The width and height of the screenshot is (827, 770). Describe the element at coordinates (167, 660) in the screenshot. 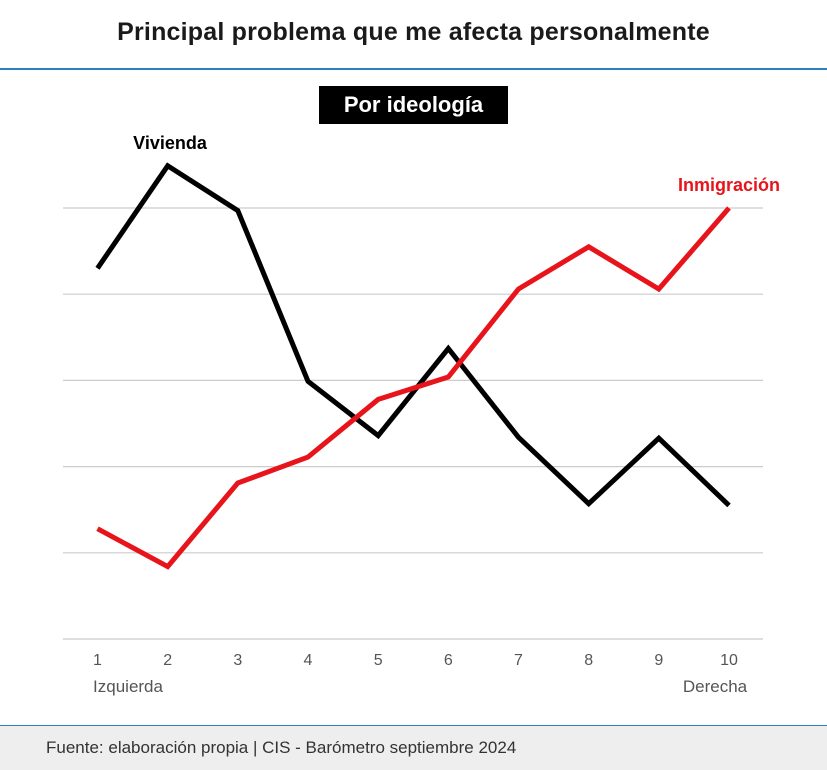

I see `x-tick-label: 2` at that location.